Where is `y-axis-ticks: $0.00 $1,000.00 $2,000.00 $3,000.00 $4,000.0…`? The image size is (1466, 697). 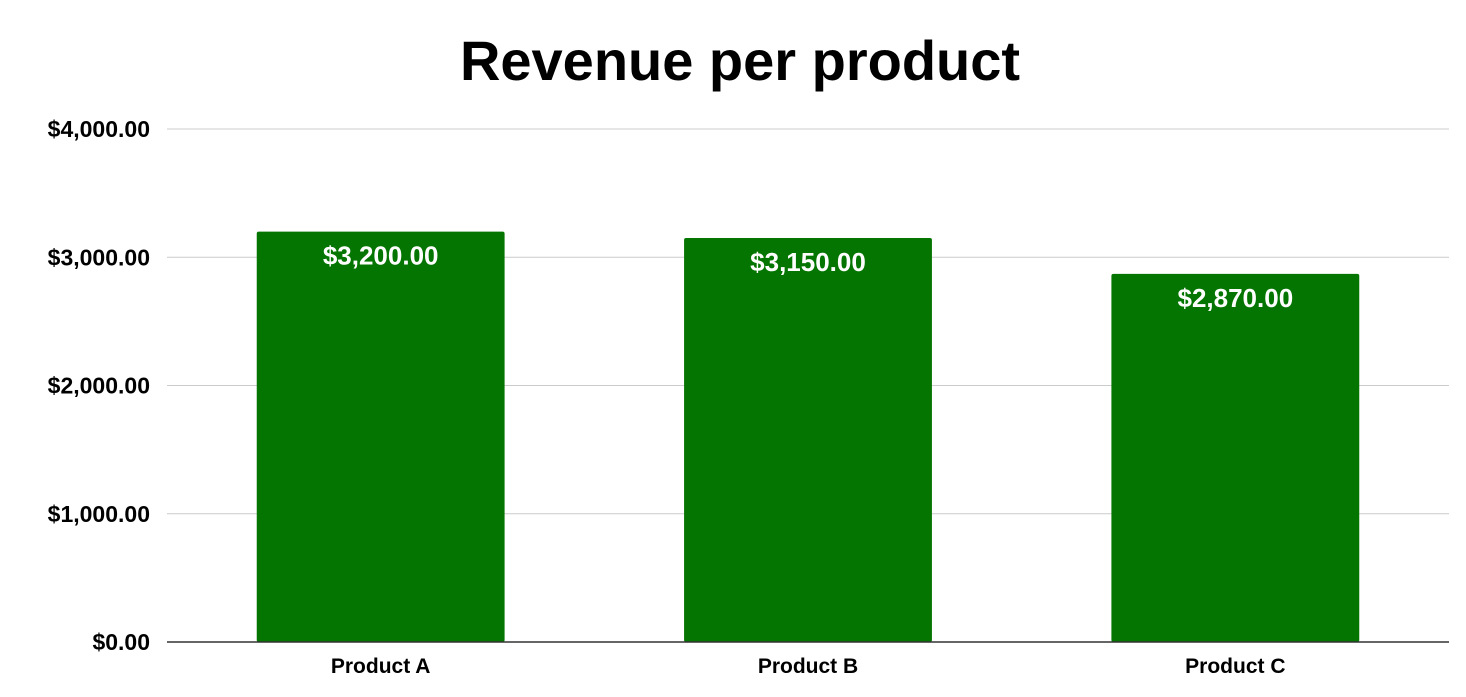
y-axis-ticks: $0.00 $1,000.00 $2,000.00 $3,000.00 $4,000.0… is located at coordinates (99, 385).